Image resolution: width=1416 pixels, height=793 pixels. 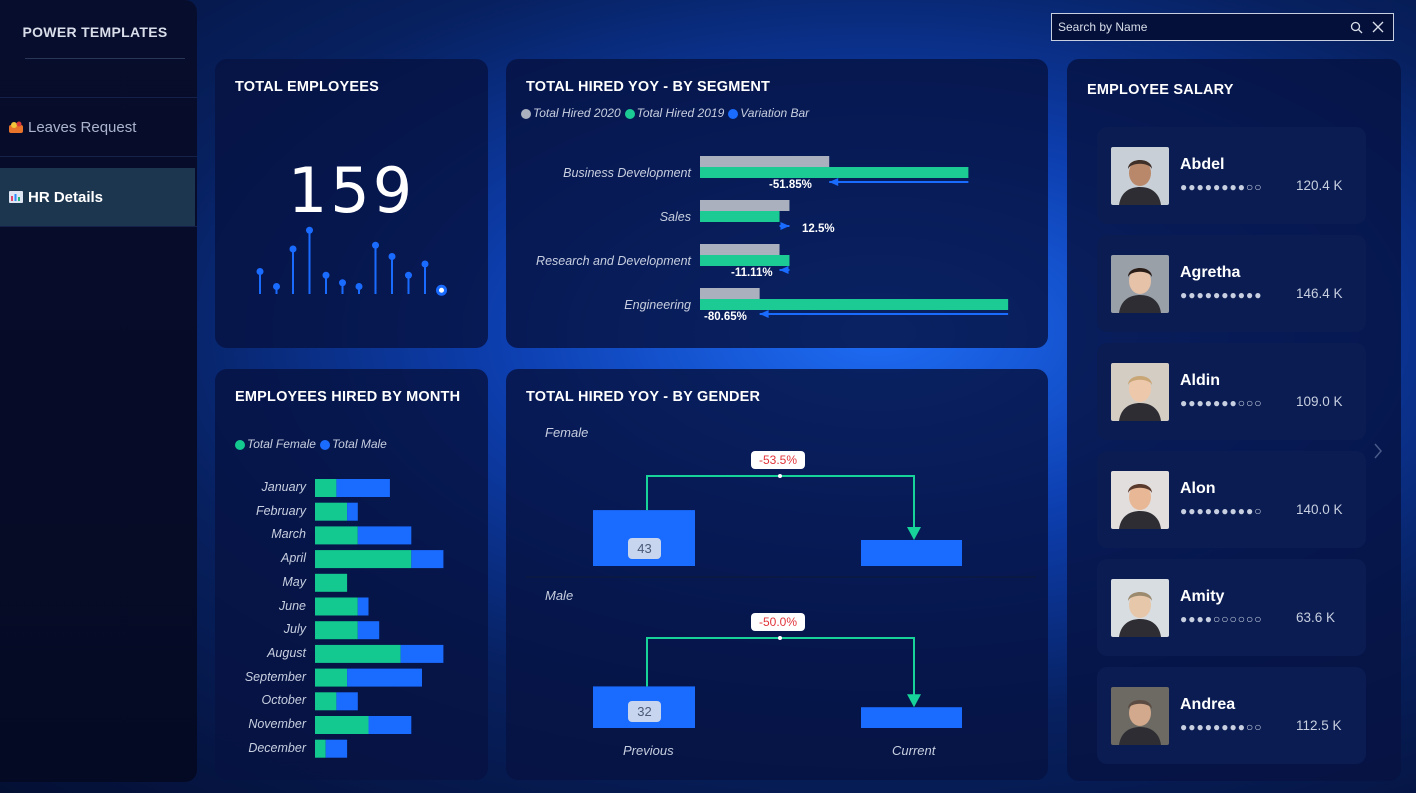 I want to click on chart-icon, so click(x=16, y=197).